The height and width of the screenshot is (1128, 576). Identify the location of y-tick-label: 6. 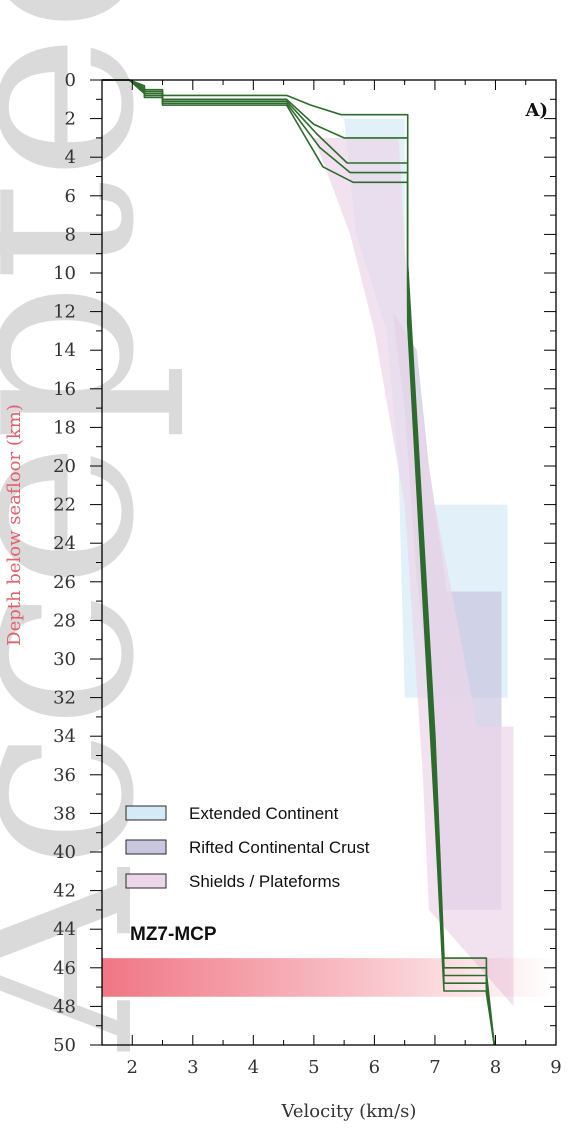
(70, 196).